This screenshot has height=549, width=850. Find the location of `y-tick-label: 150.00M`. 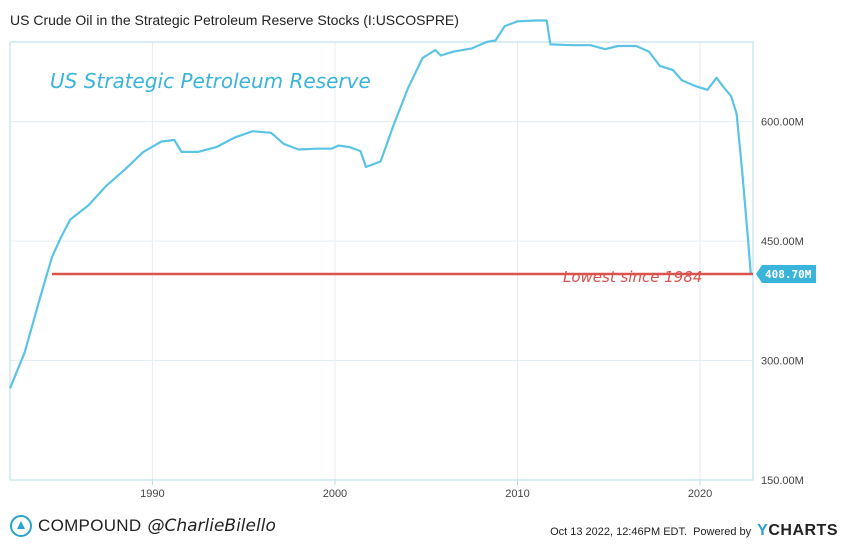

y-tick-label: 150.00M is located at coordinates (782, 481).